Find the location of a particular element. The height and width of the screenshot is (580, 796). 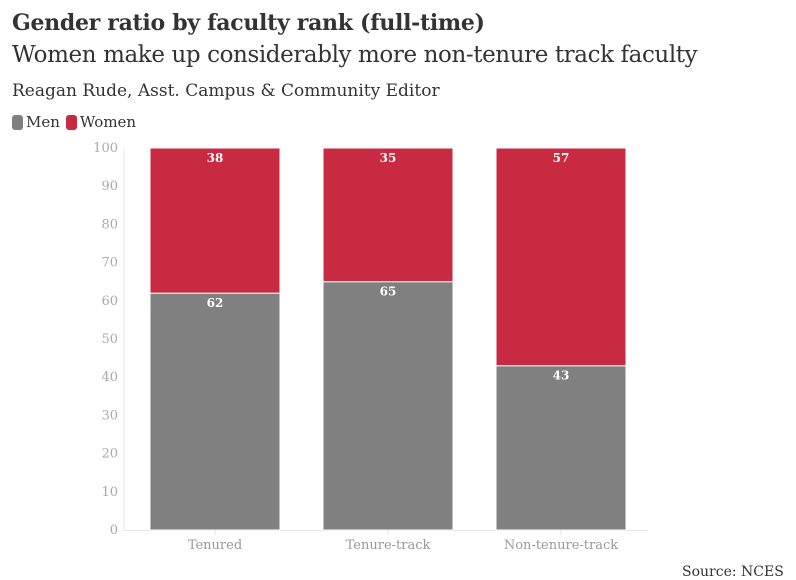

x-tick-label: Non-tenure-track is located at coordinates (561, 545).